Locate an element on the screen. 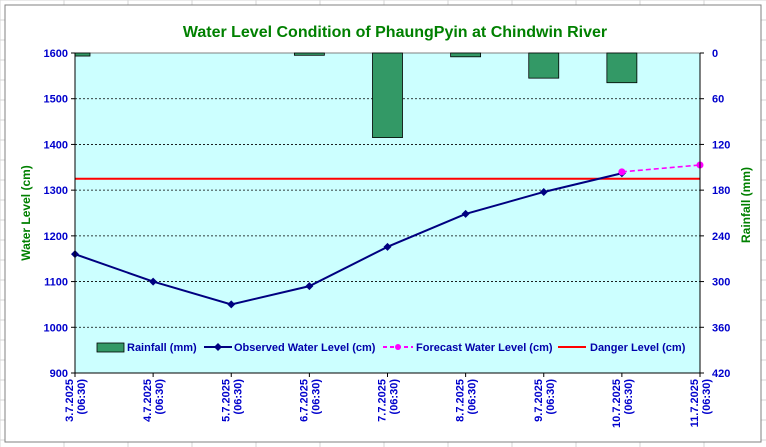 Image resolution: width=766 pixels, height=447 pixels. legend-forecast-label: Forecast Water Level (cm) is located at coordinates (484, 348).